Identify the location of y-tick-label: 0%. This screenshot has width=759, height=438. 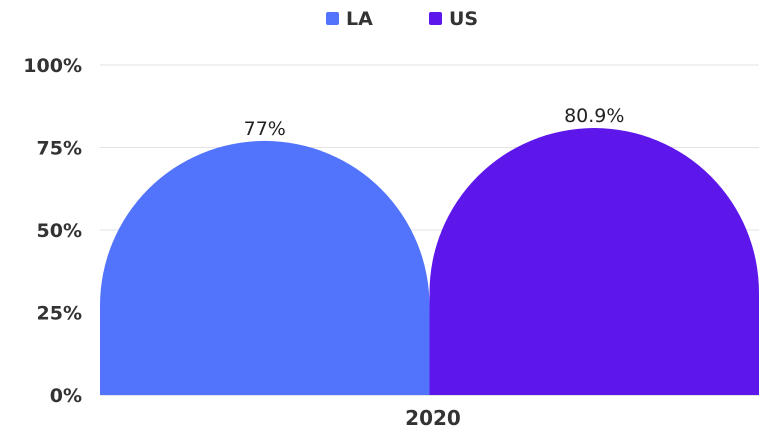
(66, 396).